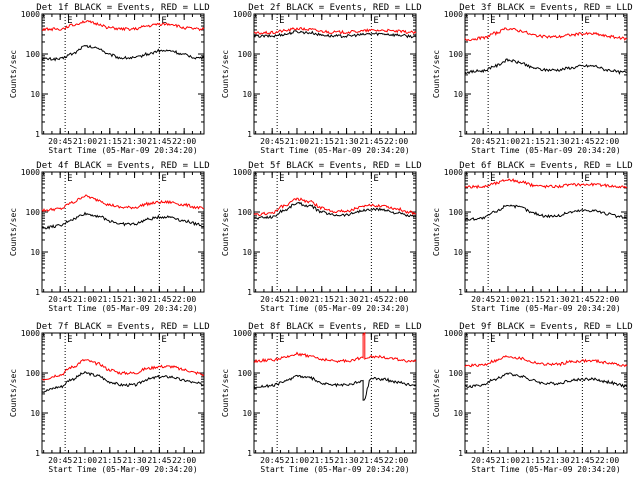 The height and width of the screenshot is (480, 640). I want to click on plot-title: Det 9f BLACK = Events, RED = LLD, so click(545, 327).